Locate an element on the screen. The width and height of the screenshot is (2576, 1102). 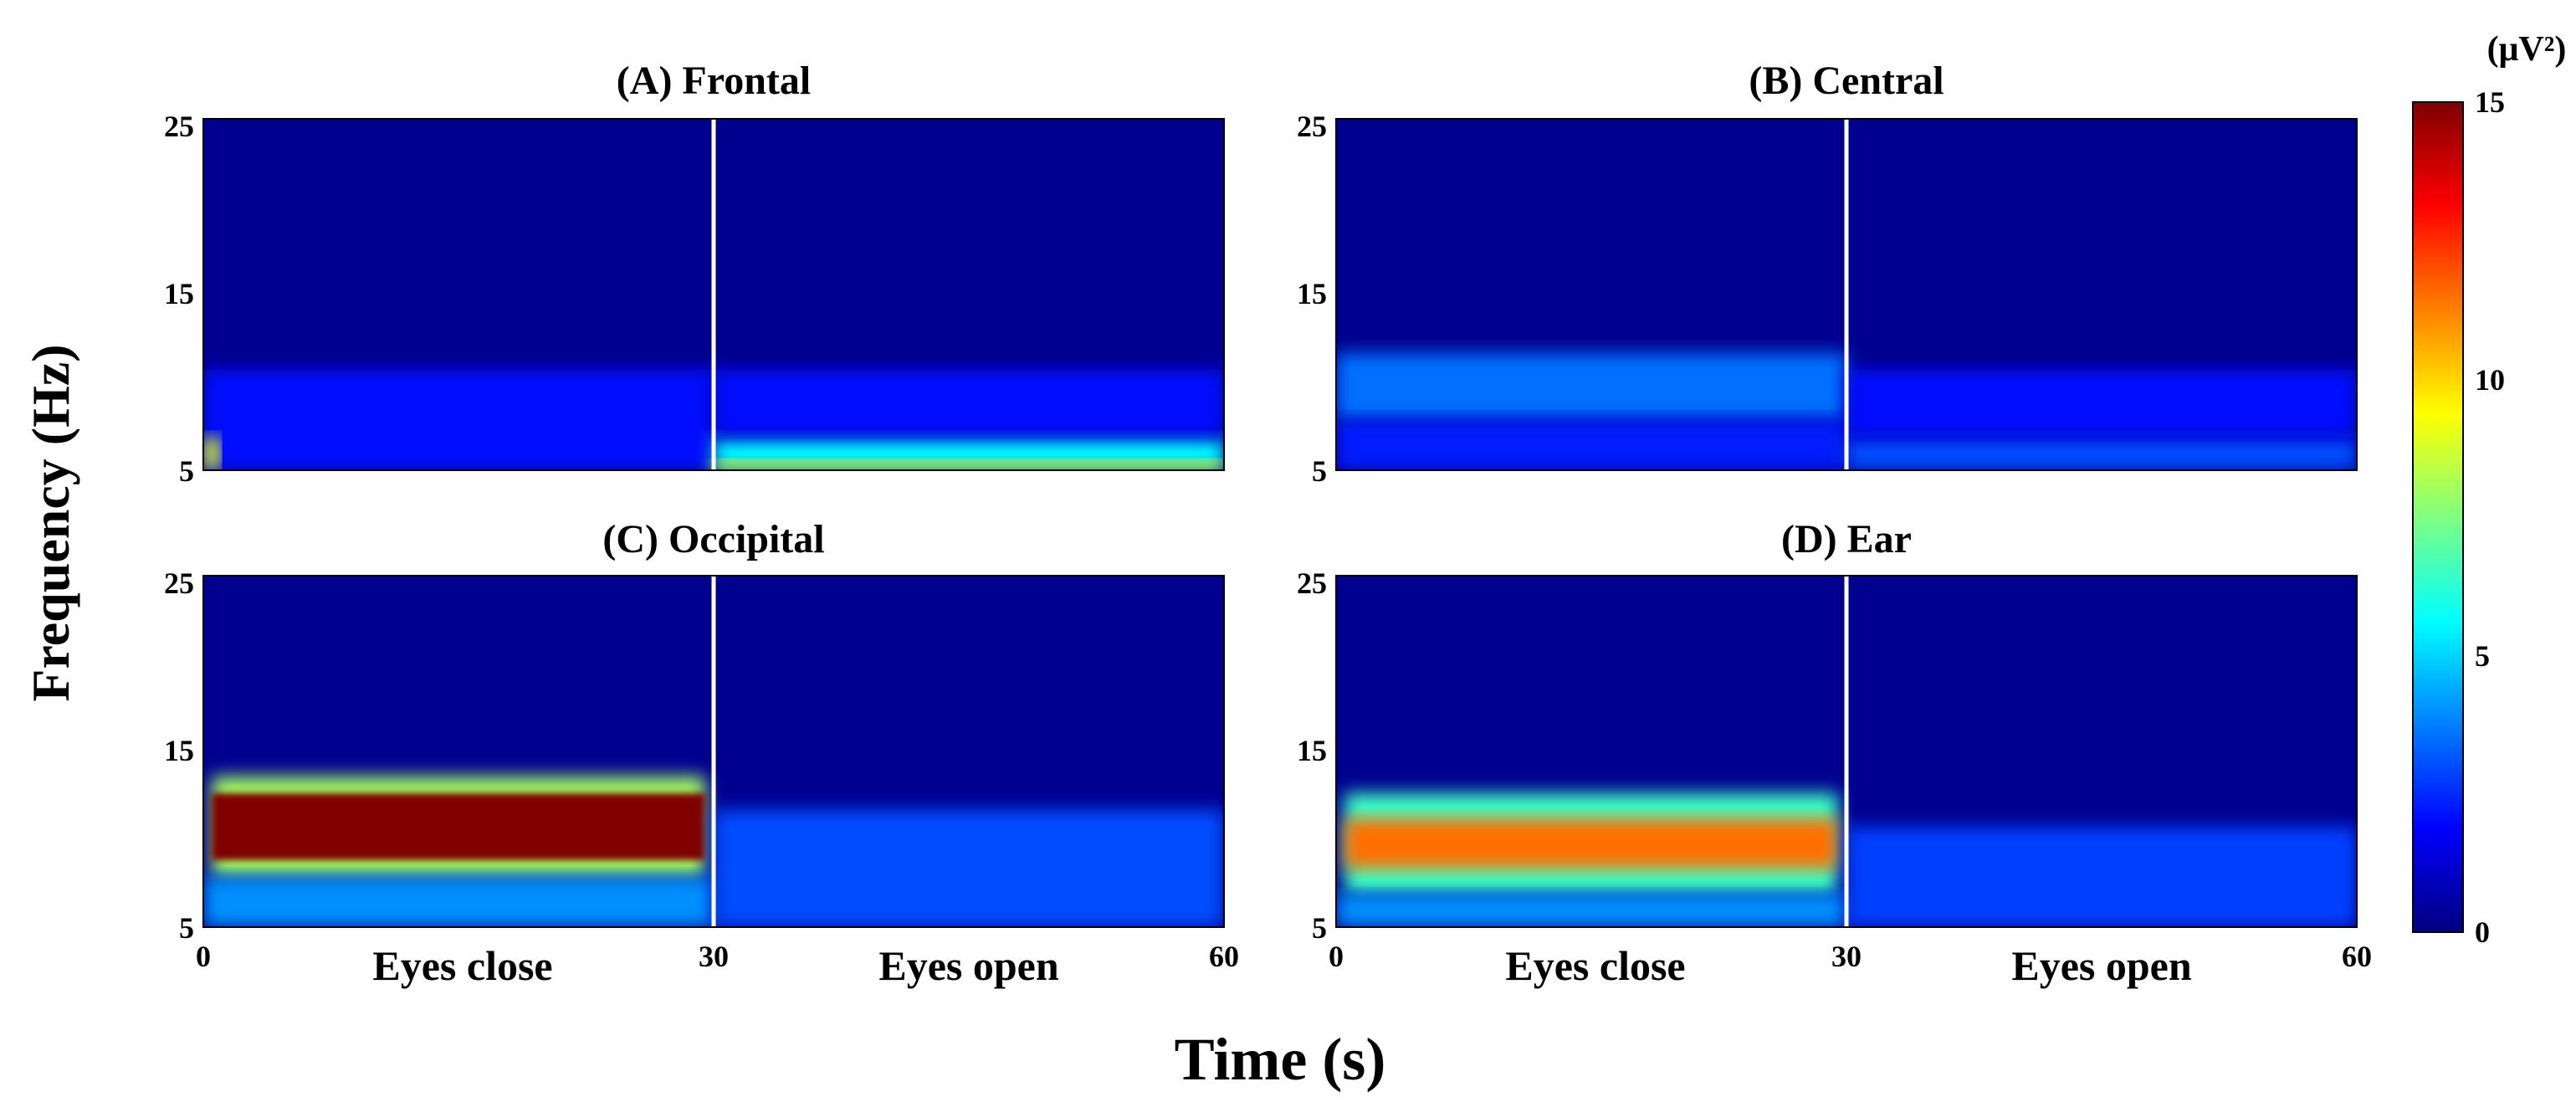
colorbar: (μV²) 15 10 5 0 is located at coordinates (2490, 489).